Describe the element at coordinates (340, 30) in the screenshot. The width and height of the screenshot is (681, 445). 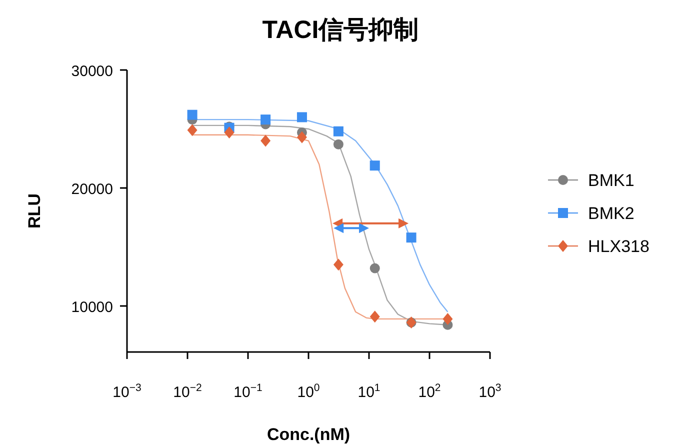
I see `chart-title: TACI信号抑制` at that location.